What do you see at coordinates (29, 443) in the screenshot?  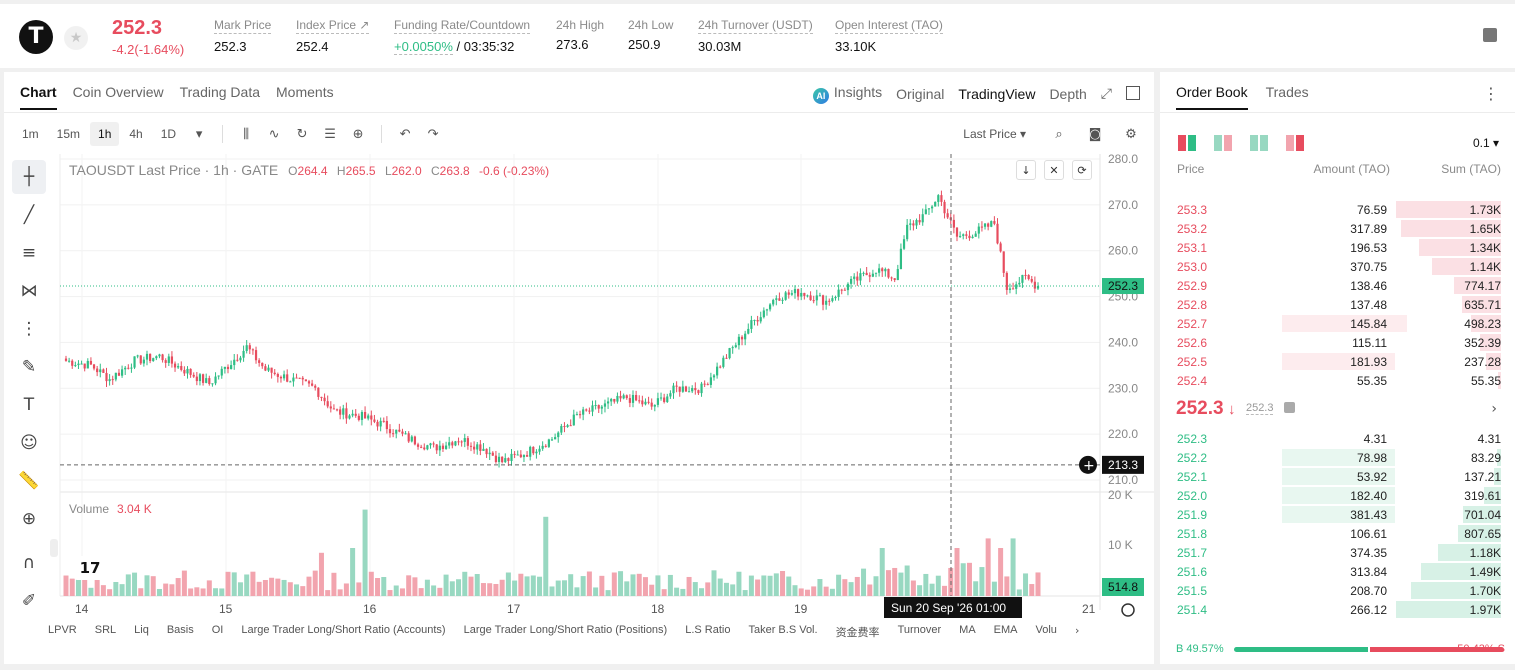 I see `emoji-icon: ☺` at bounding box center [29, 443].